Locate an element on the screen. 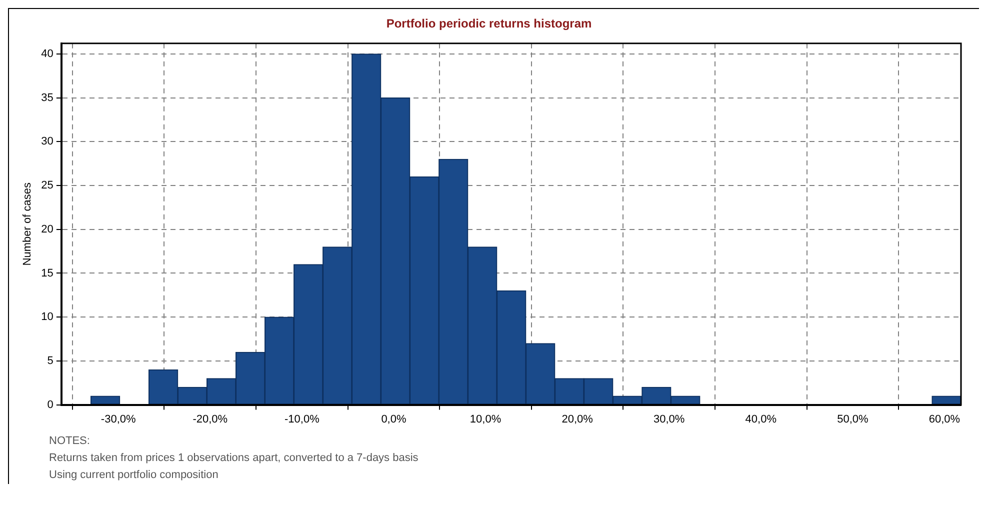 The height and width of the screenshot is (509, 982). x-tick-label: 20,0% is located at coordinates (578, 419).